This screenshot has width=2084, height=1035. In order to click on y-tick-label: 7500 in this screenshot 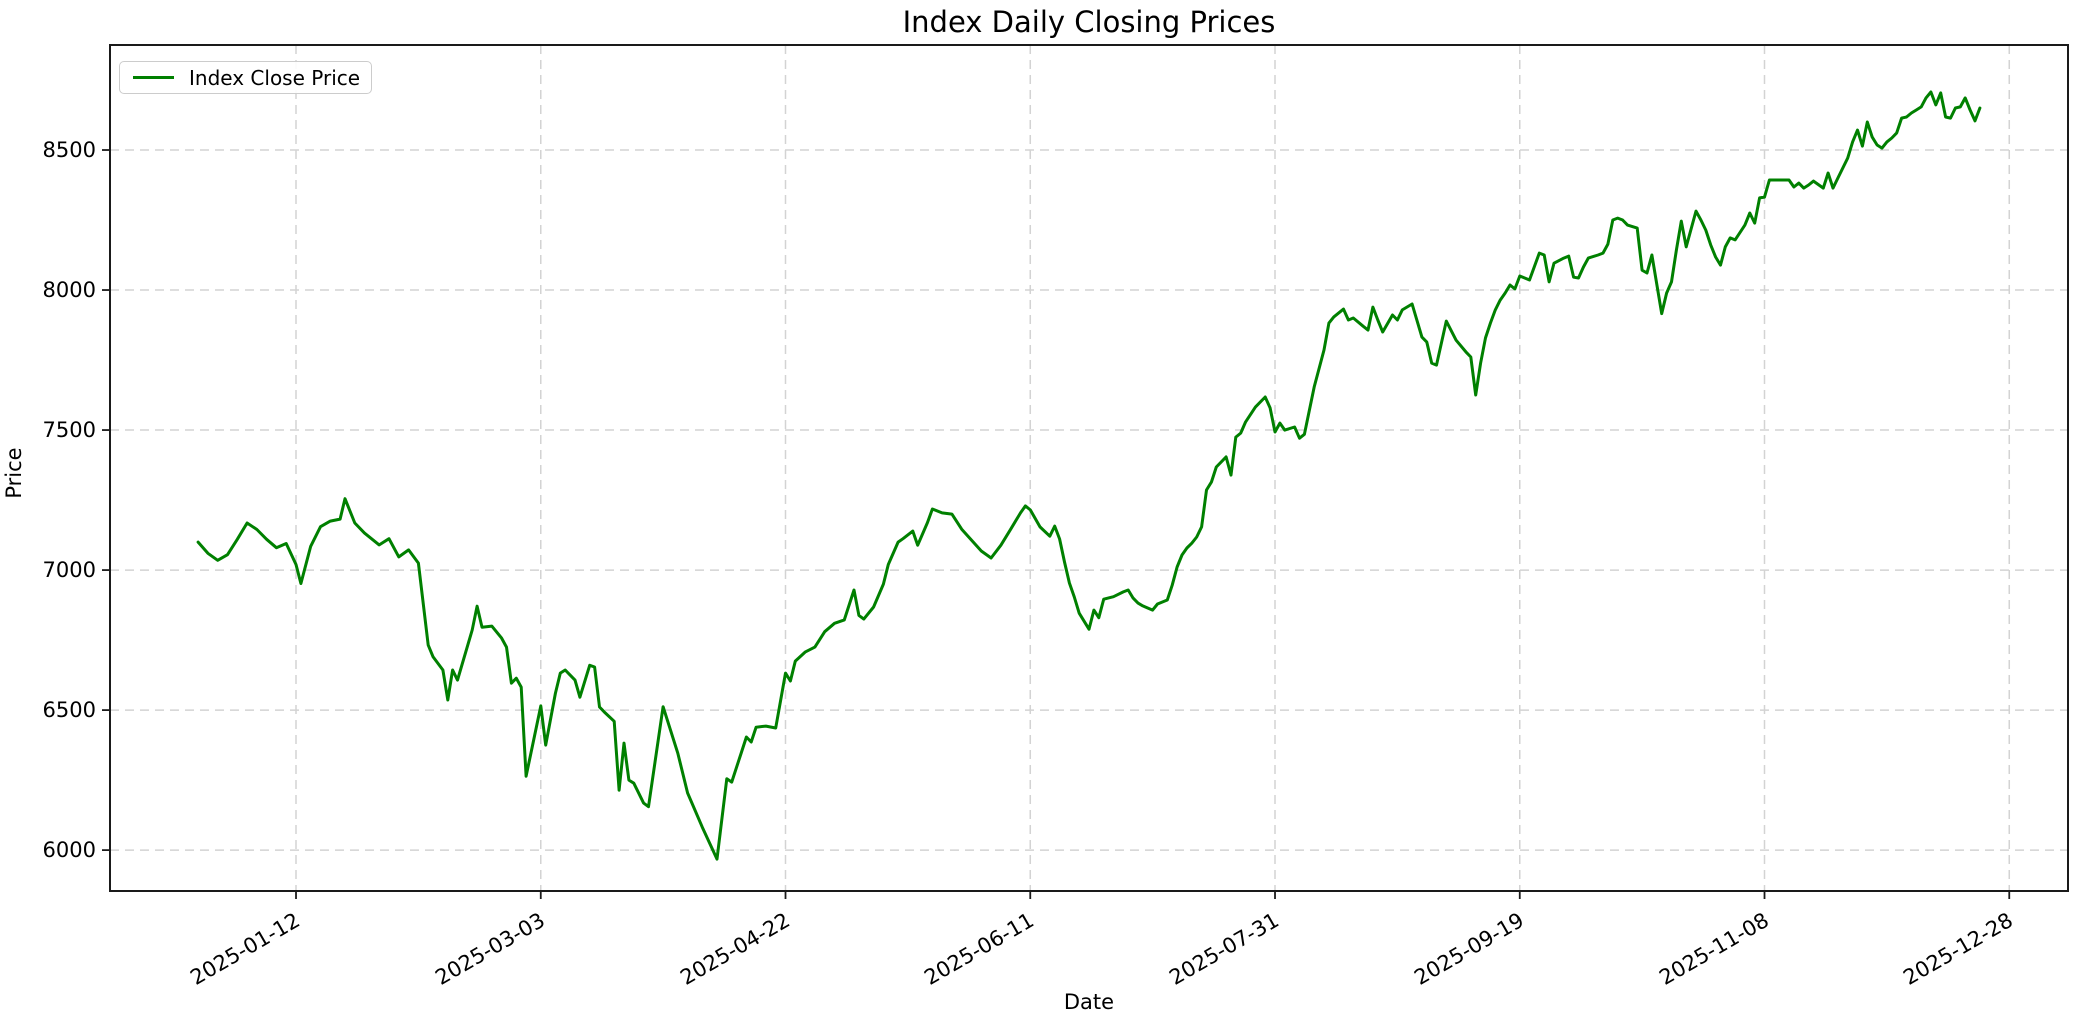, I will do `click(69, 430)`.